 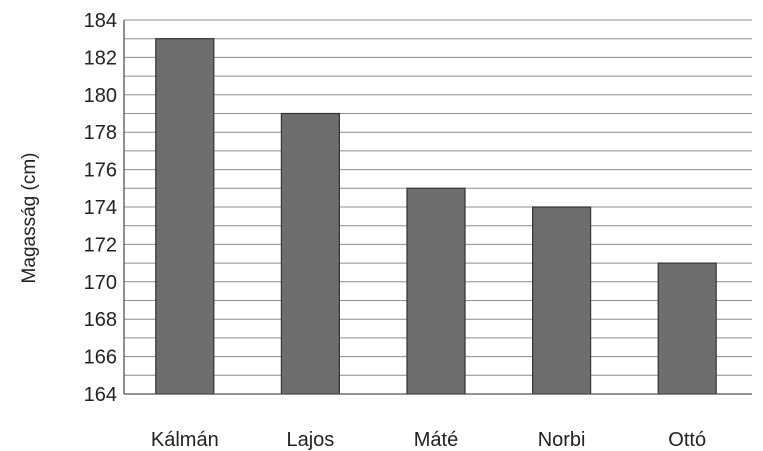 I want to click on y-tick-label: 170, so click(x=100, y=283).